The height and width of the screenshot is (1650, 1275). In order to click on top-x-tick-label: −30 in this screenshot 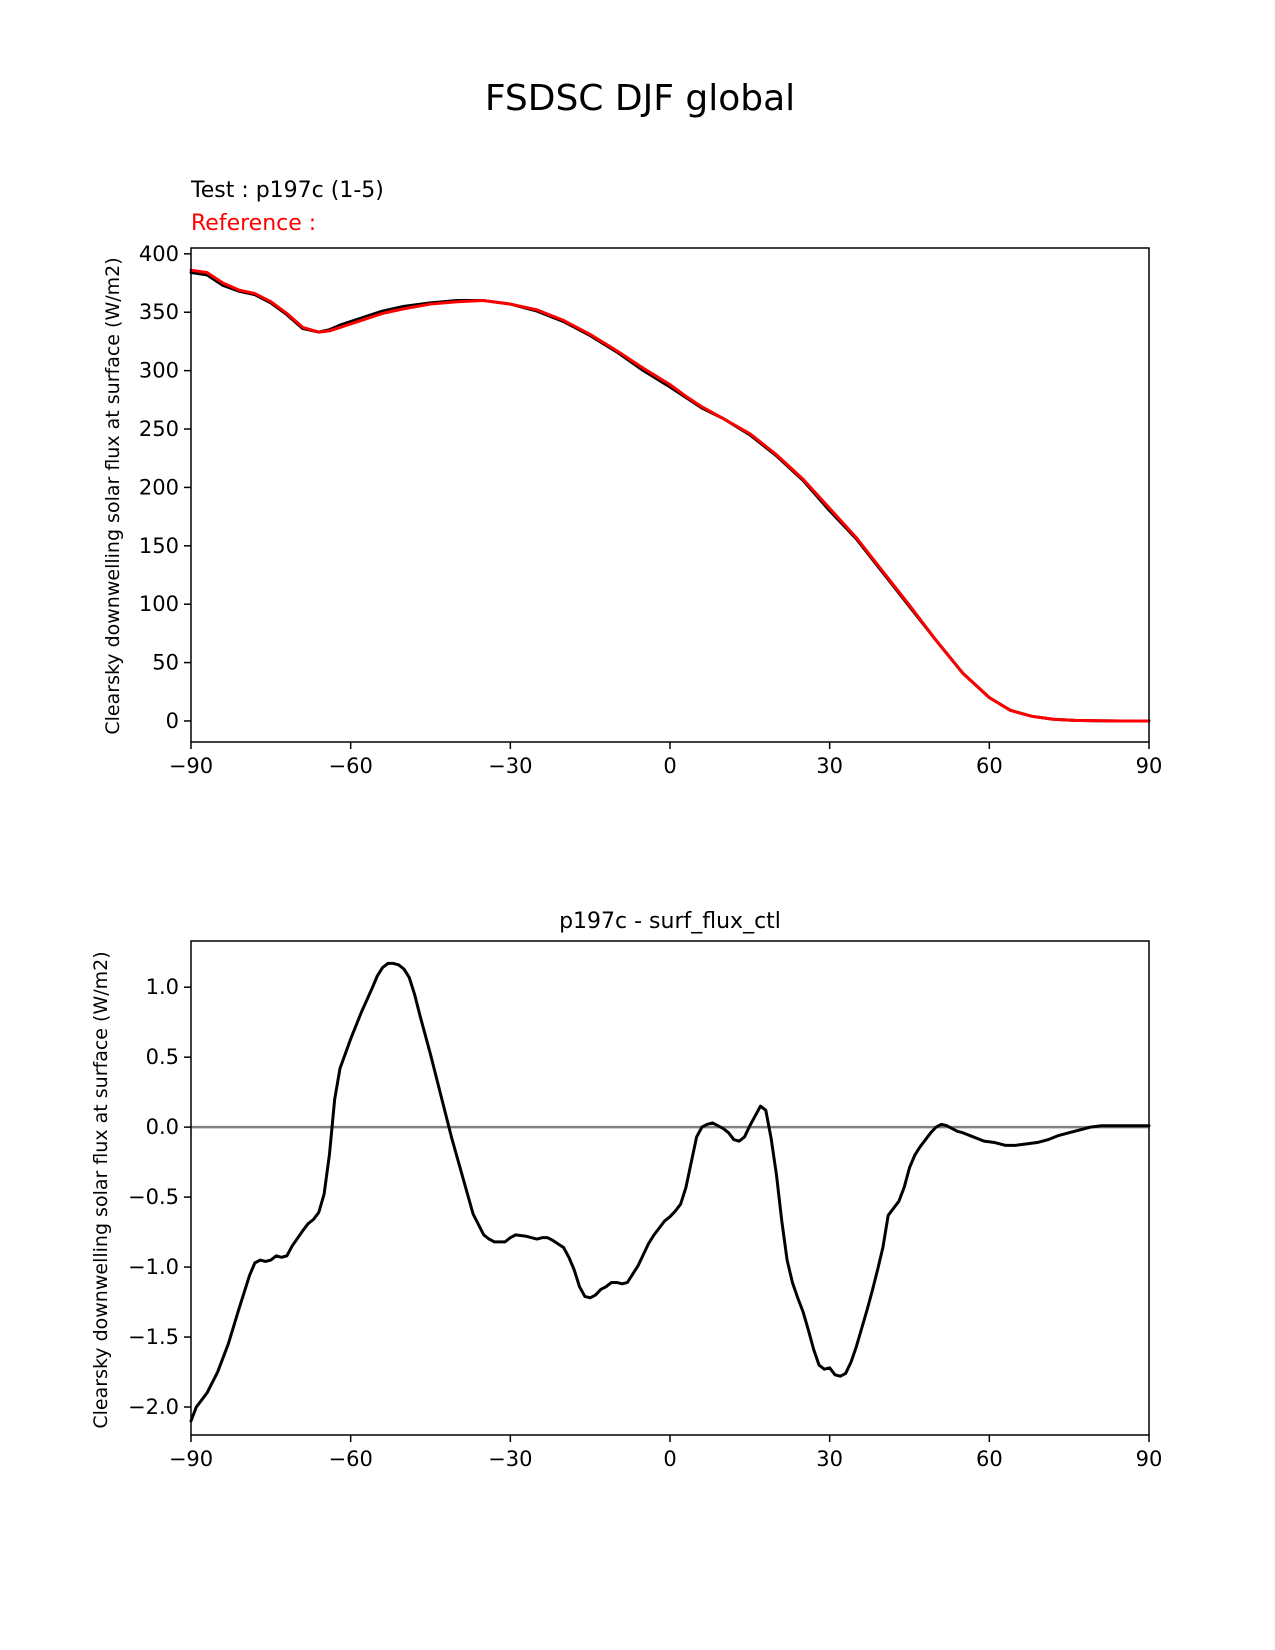, I will do `click(510, 766)`.